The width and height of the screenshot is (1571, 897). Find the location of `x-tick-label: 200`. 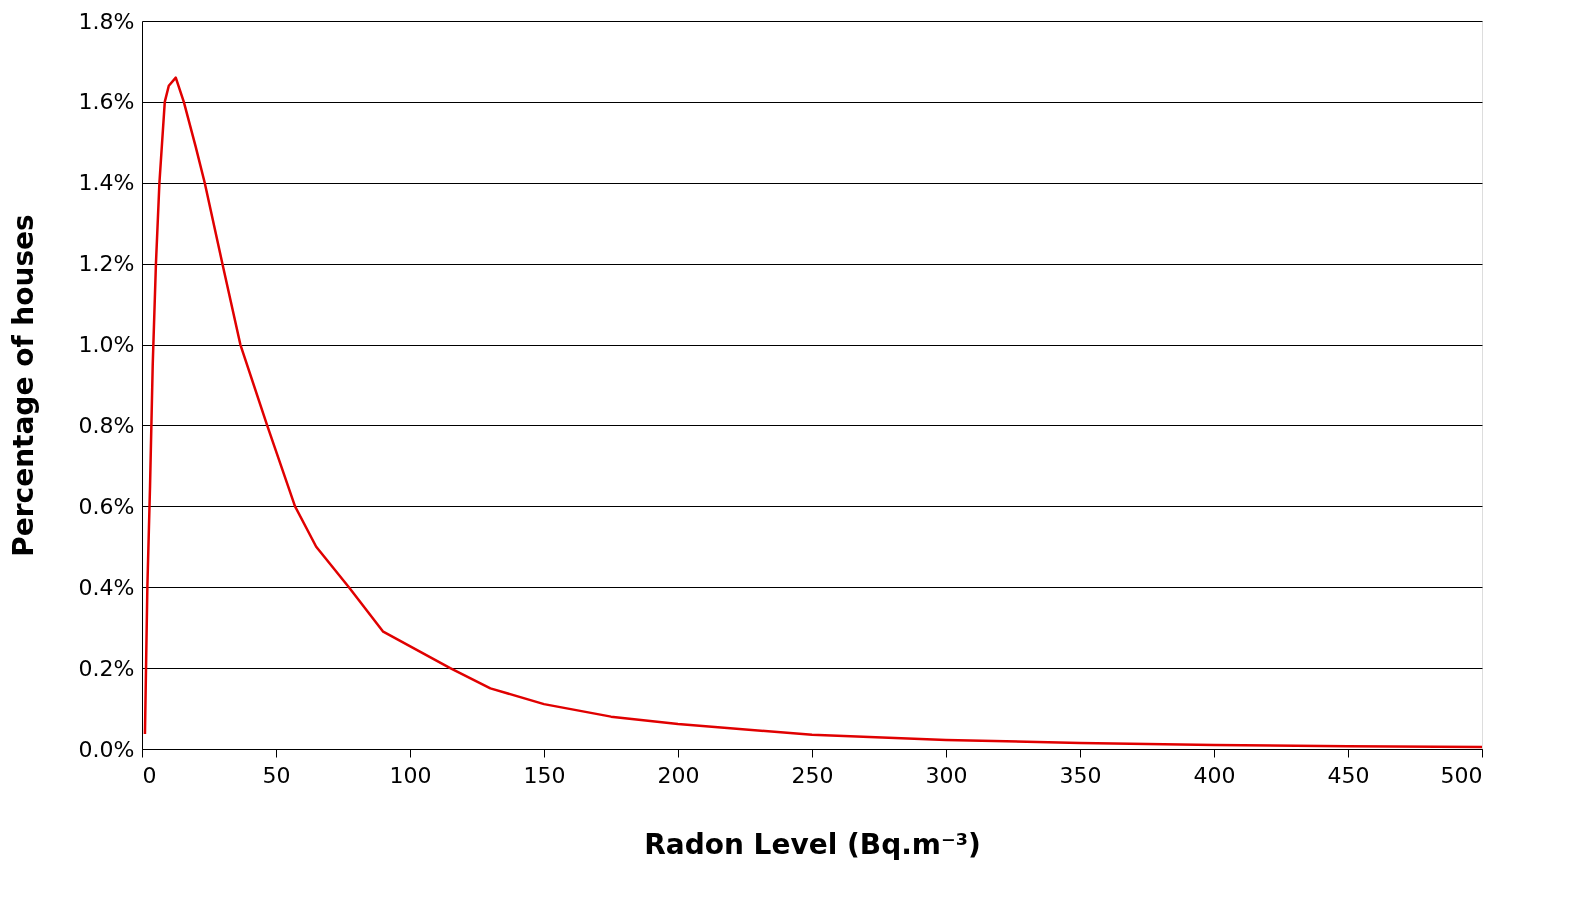

x-tick-label: 200 is located at coordinates (678, 775).